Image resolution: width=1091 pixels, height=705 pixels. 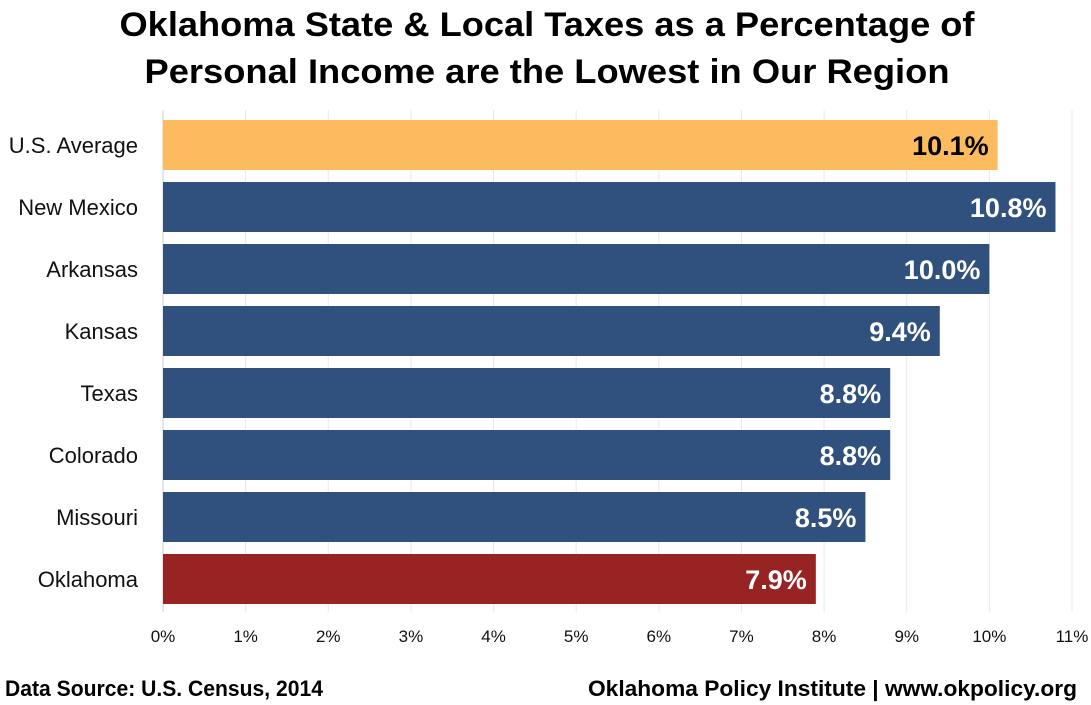 What do you see at coordinates (411, 636) in the screenshot?
I see `x-tick-label: 3%` at bounding box center [411, 636].